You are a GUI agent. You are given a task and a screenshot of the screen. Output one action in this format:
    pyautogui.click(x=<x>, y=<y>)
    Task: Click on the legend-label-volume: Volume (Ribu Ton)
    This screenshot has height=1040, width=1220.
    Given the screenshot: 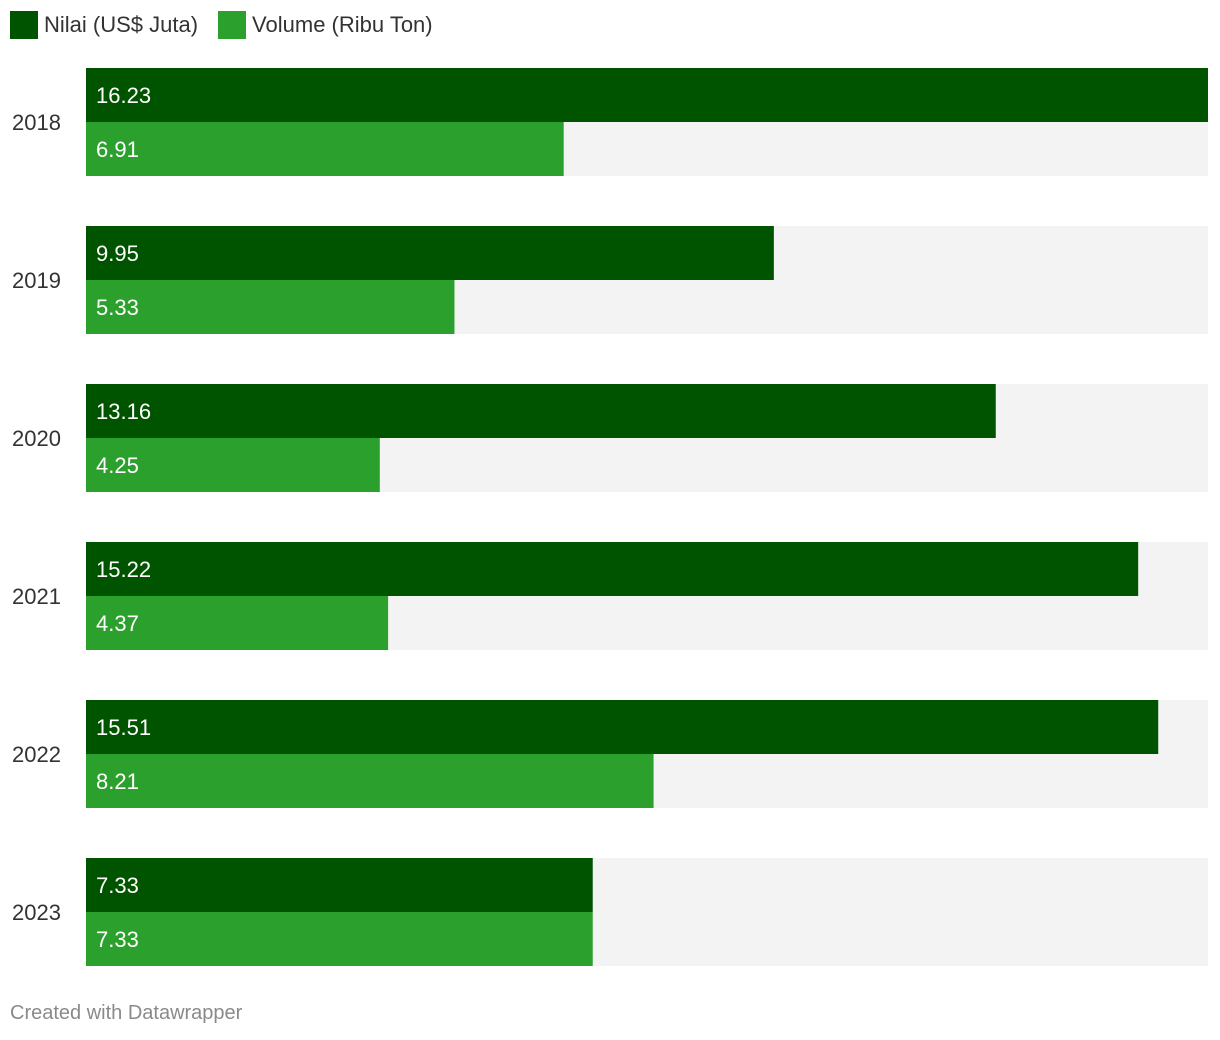 What is the action you would take?
    pyautogui.click(x=342, y=24)
    